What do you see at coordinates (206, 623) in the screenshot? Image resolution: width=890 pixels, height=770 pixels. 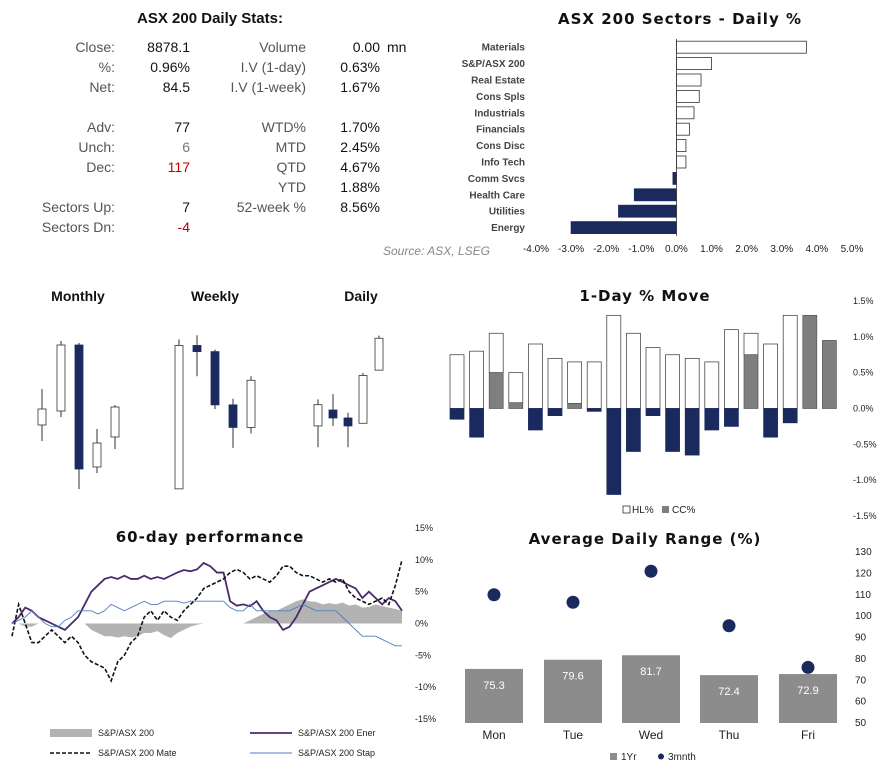 I see `line-thin` at bounding box center [206, 623].